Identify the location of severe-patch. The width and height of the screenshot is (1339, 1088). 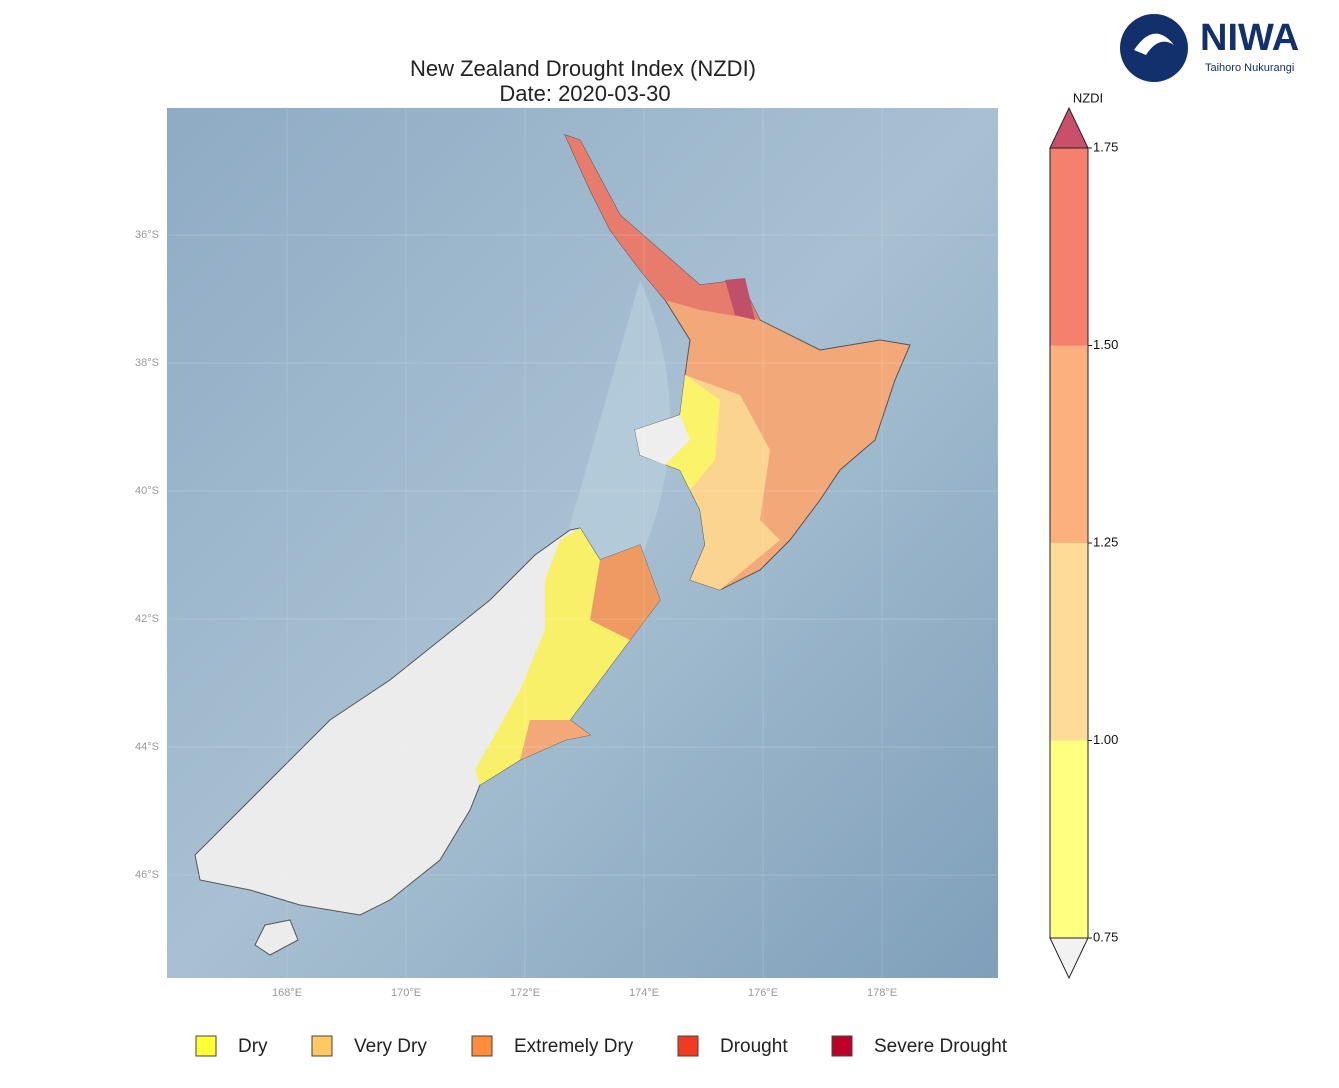
(740, 299).